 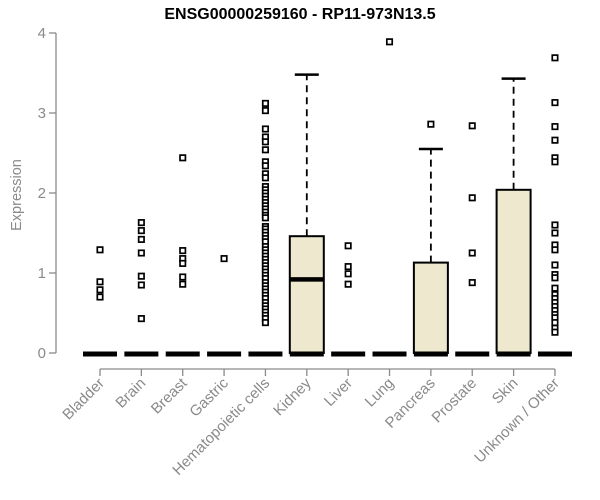 I want to click on box-kidney, so click(x=306, y=294).